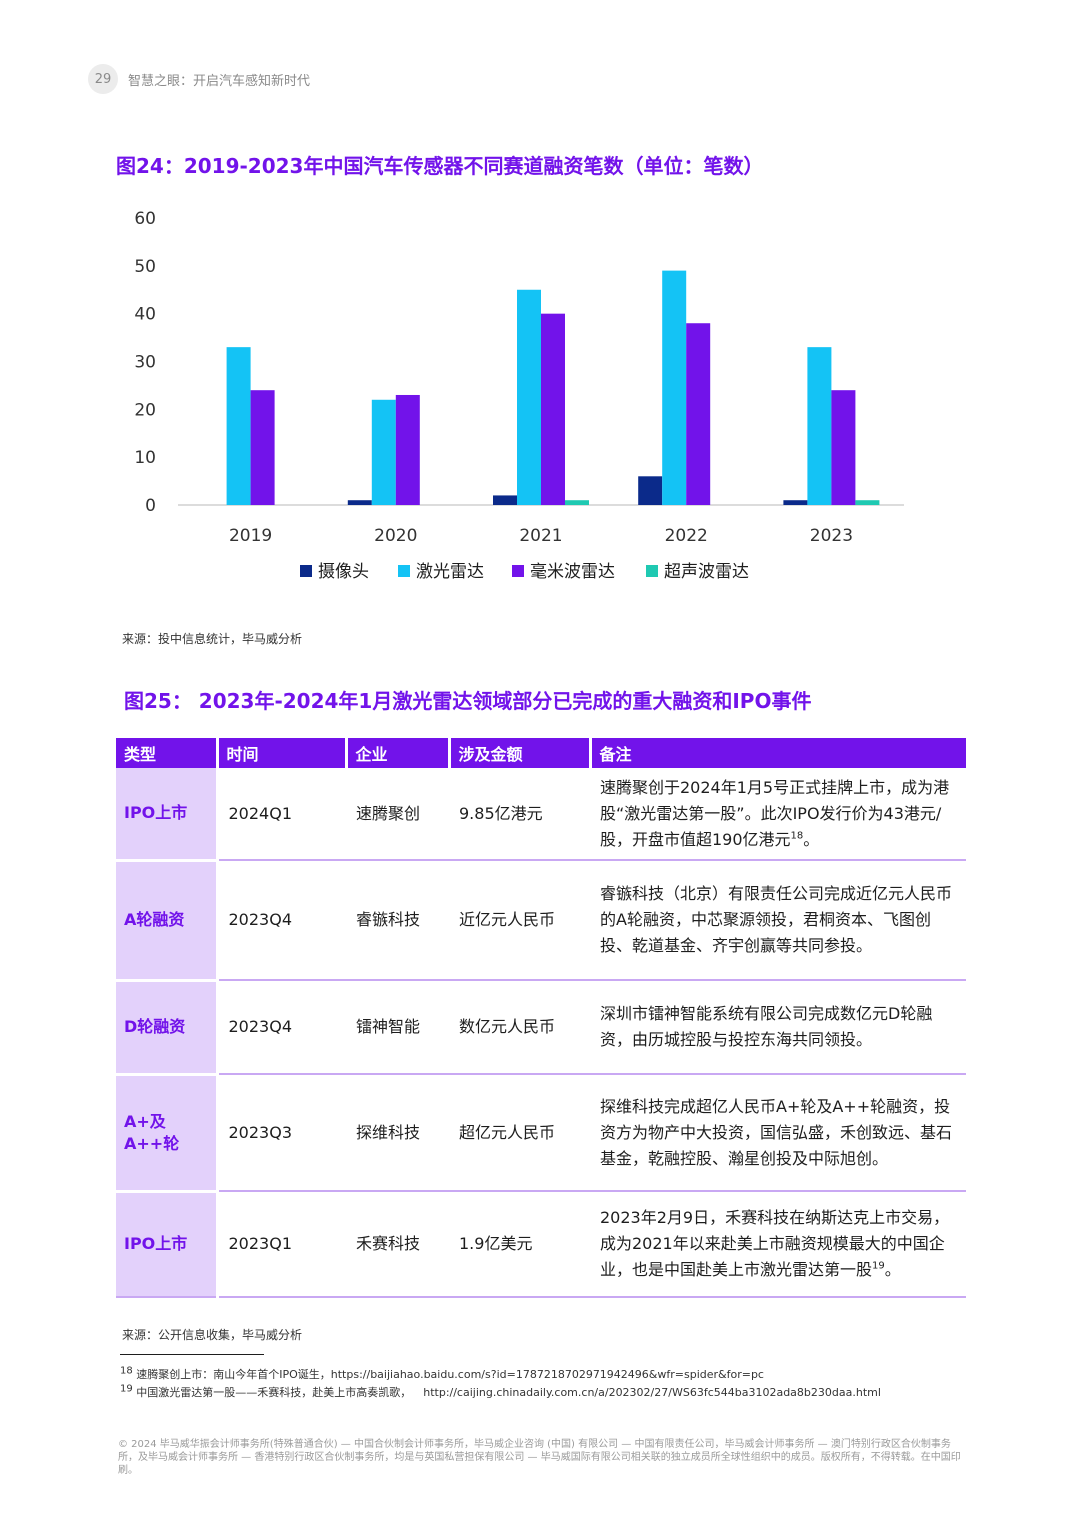 The image size is (1080, 1515). I want to click on row-time: 2024Q1, so click(281, 814).